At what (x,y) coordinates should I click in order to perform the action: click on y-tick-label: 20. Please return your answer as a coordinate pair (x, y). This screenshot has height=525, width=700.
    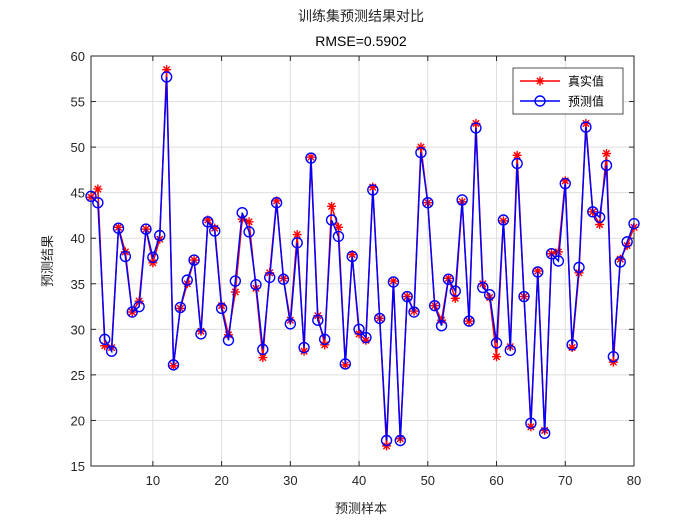
    Looking at the image, I should click on (78, 420).